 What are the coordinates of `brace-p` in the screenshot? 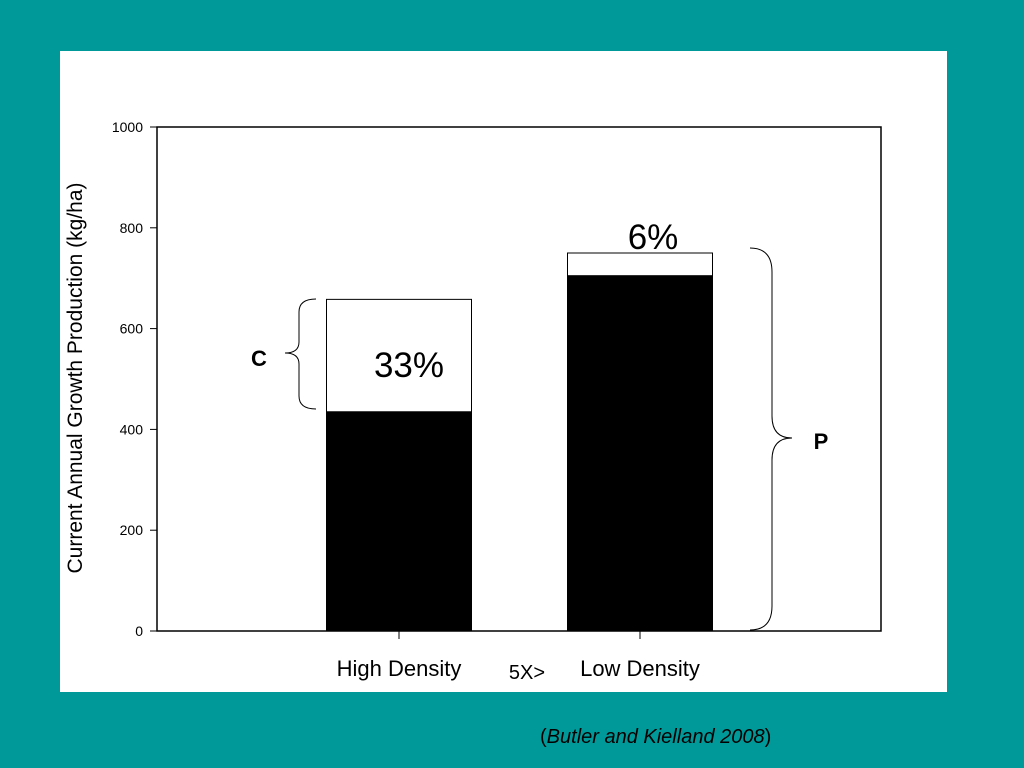 It's located at (771, 439).